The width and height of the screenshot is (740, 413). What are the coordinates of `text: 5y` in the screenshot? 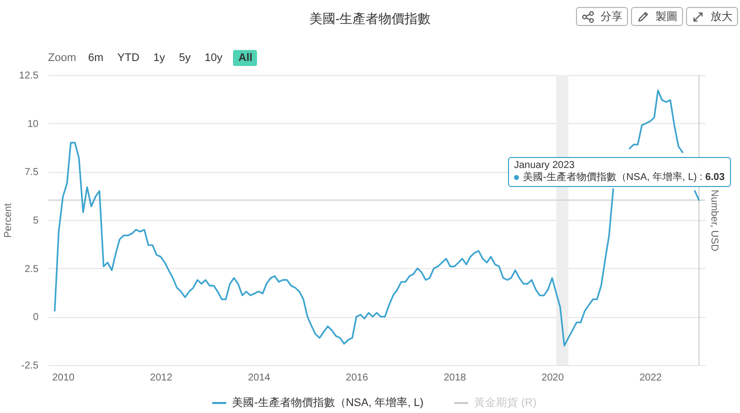 It's located at (185, 58).